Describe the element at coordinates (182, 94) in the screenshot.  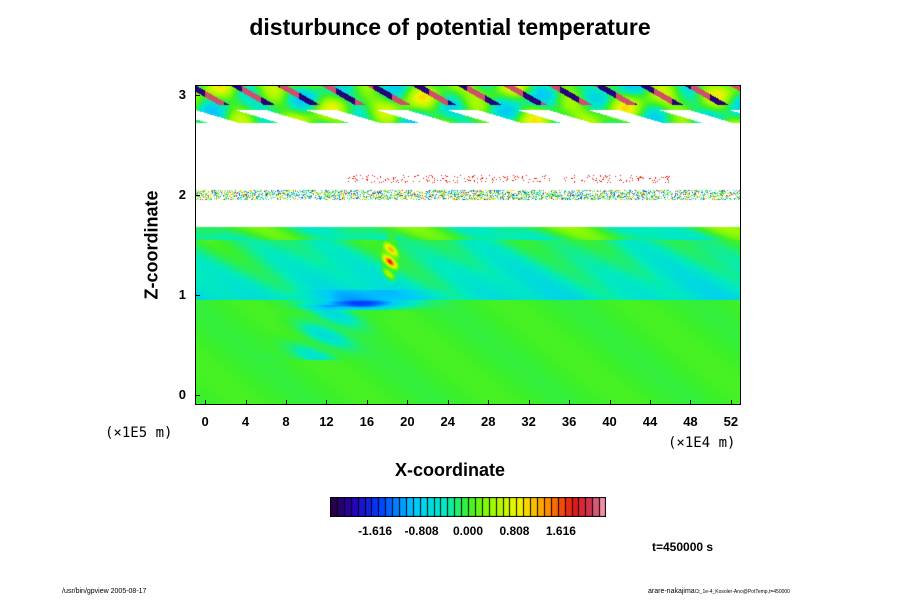
I see `y-tick-label: 3` at that location.